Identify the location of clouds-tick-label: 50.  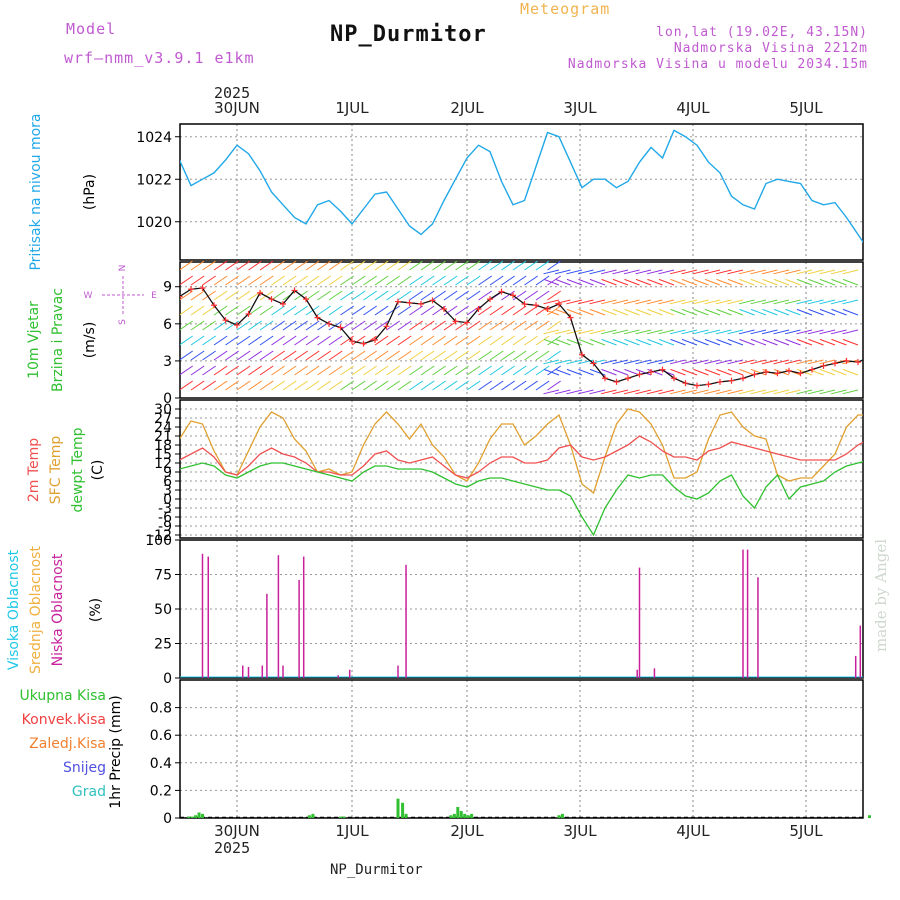
(163, 610).